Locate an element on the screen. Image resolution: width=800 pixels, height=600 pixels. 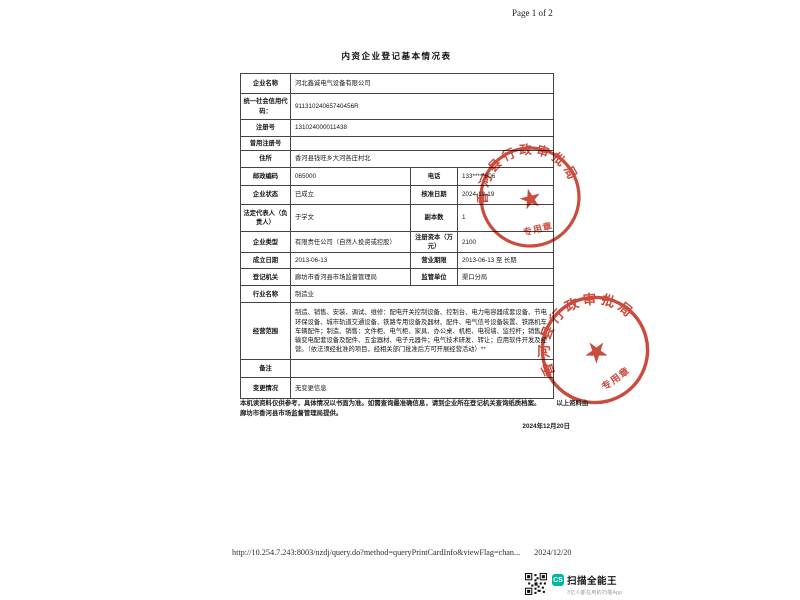
document-title: 内资企业登记基本情况表 is located at coordinates (396, 56).